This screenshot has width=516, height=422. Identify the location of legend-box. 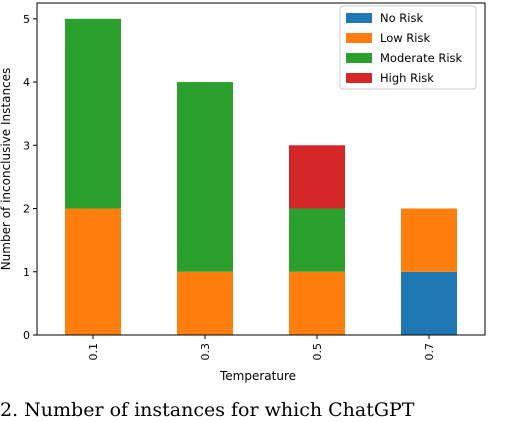
(408, 47).